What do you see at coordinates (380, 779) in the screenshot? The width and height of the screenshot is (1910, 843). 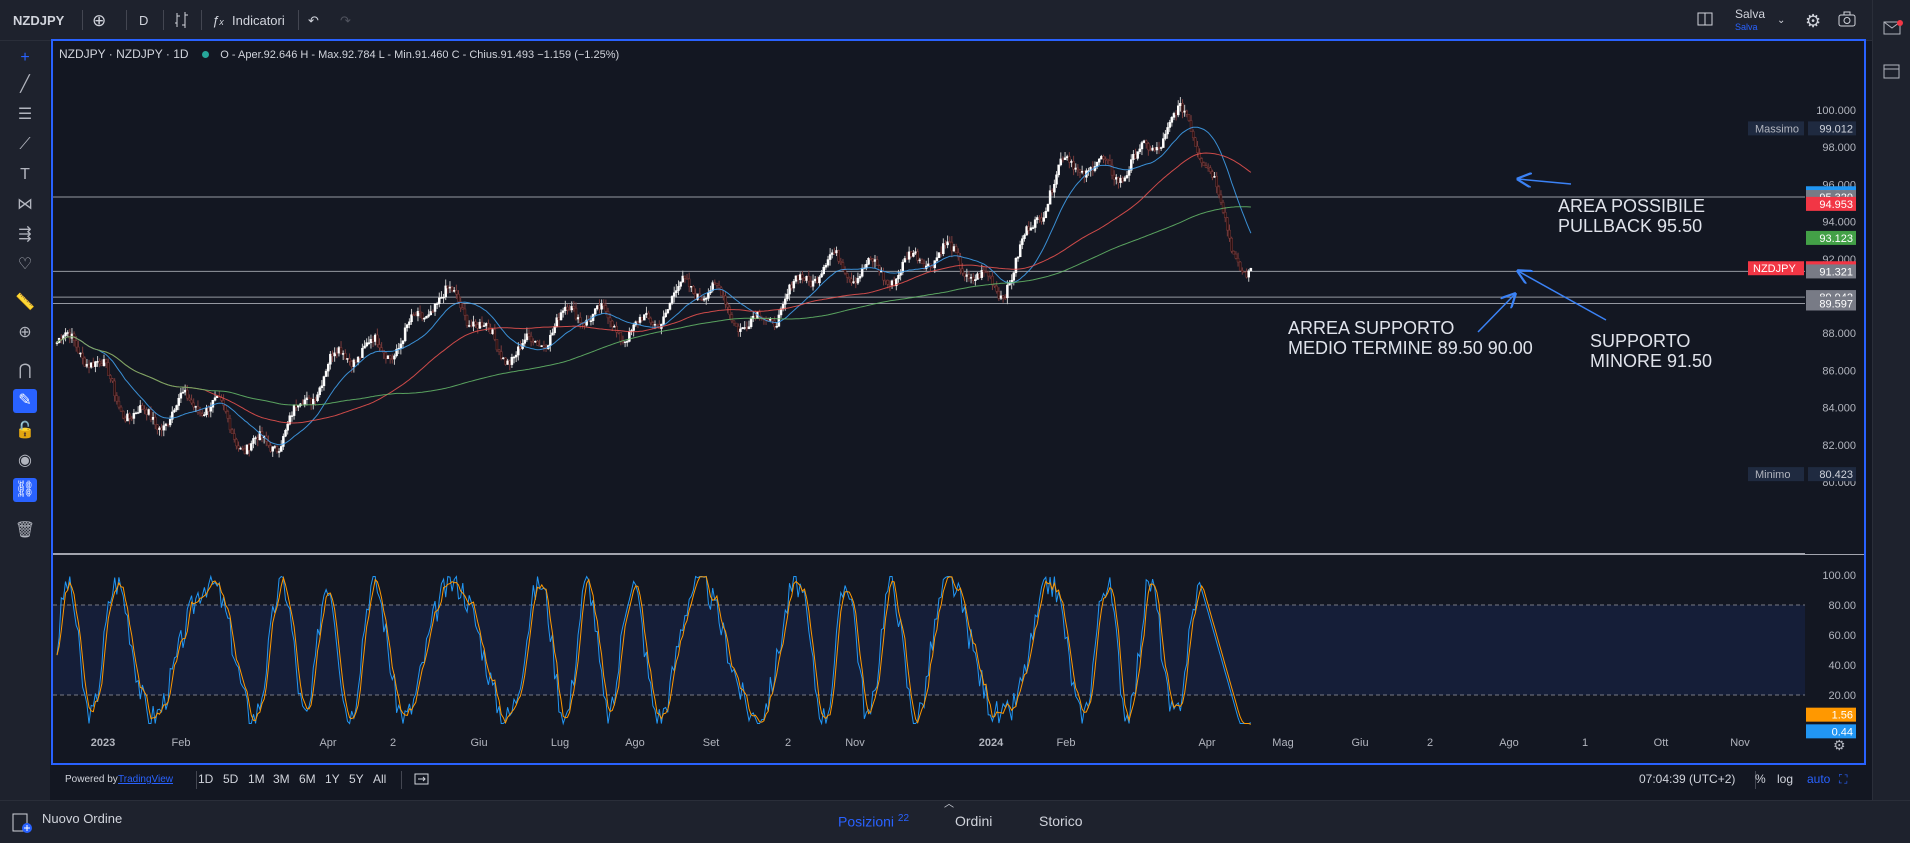 I see `range-all: All` at bounding box center [380, 779].